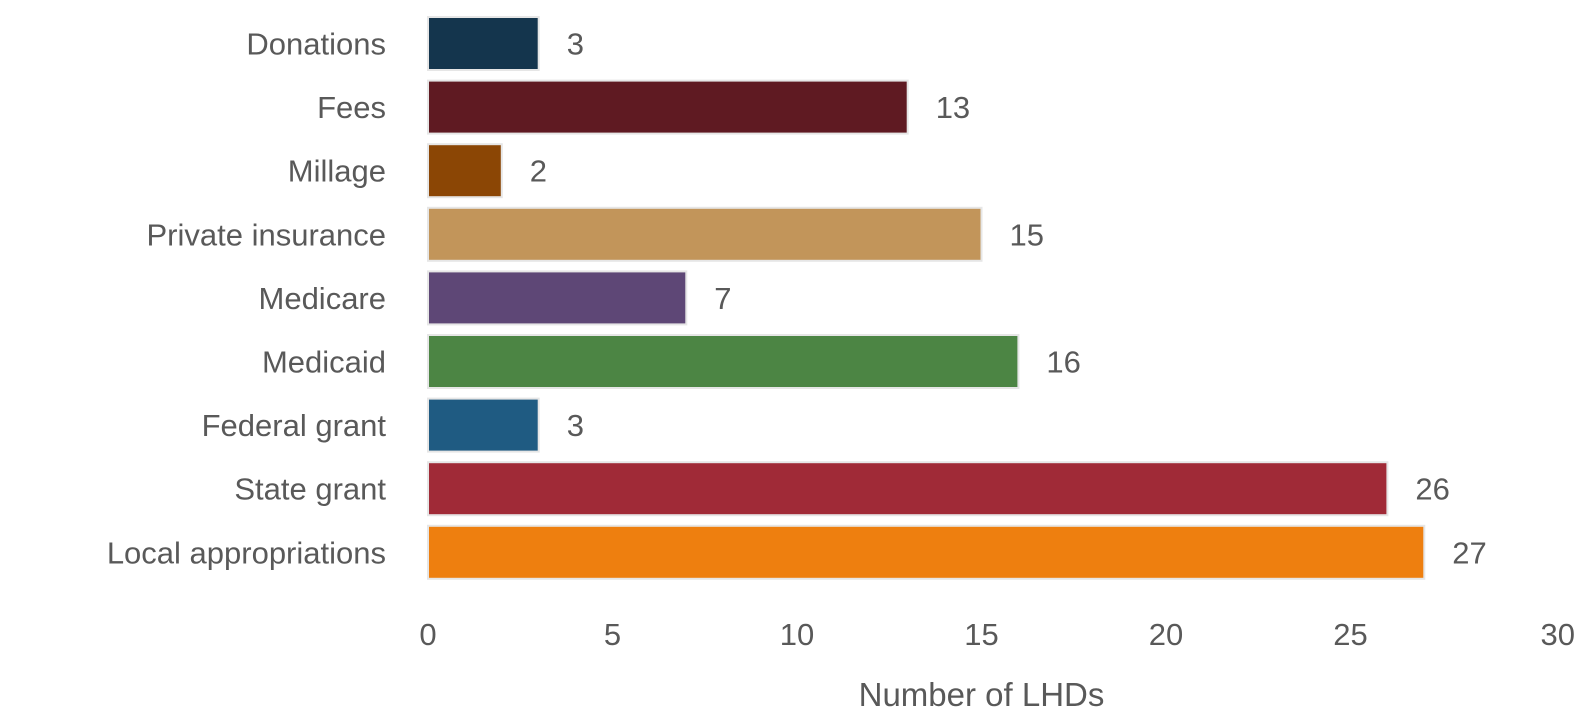 Image resolution: width=1578 pixels, height=719 pixels. What do you see at coordinates (981, 634) in the screenshot?
I see `x-tick-label: 15` at bounding box center [981, 634].